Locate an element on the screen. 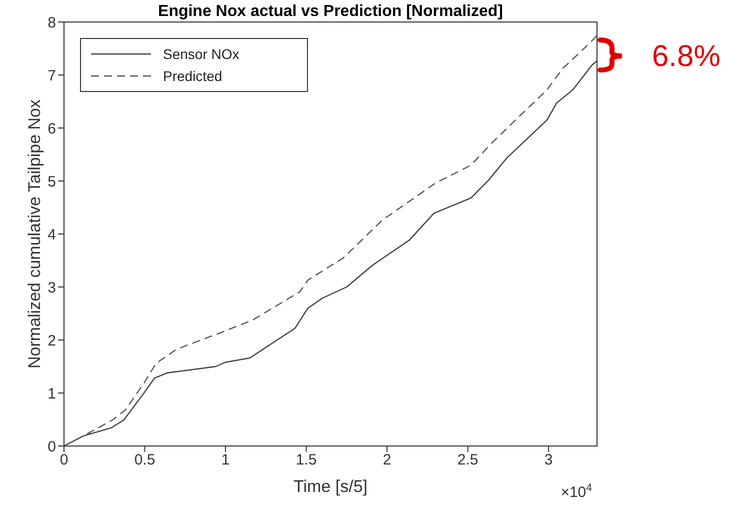  chart-title: Engine Nox actual vs Prediction [Normalized] is located at coordinates (330, 11).